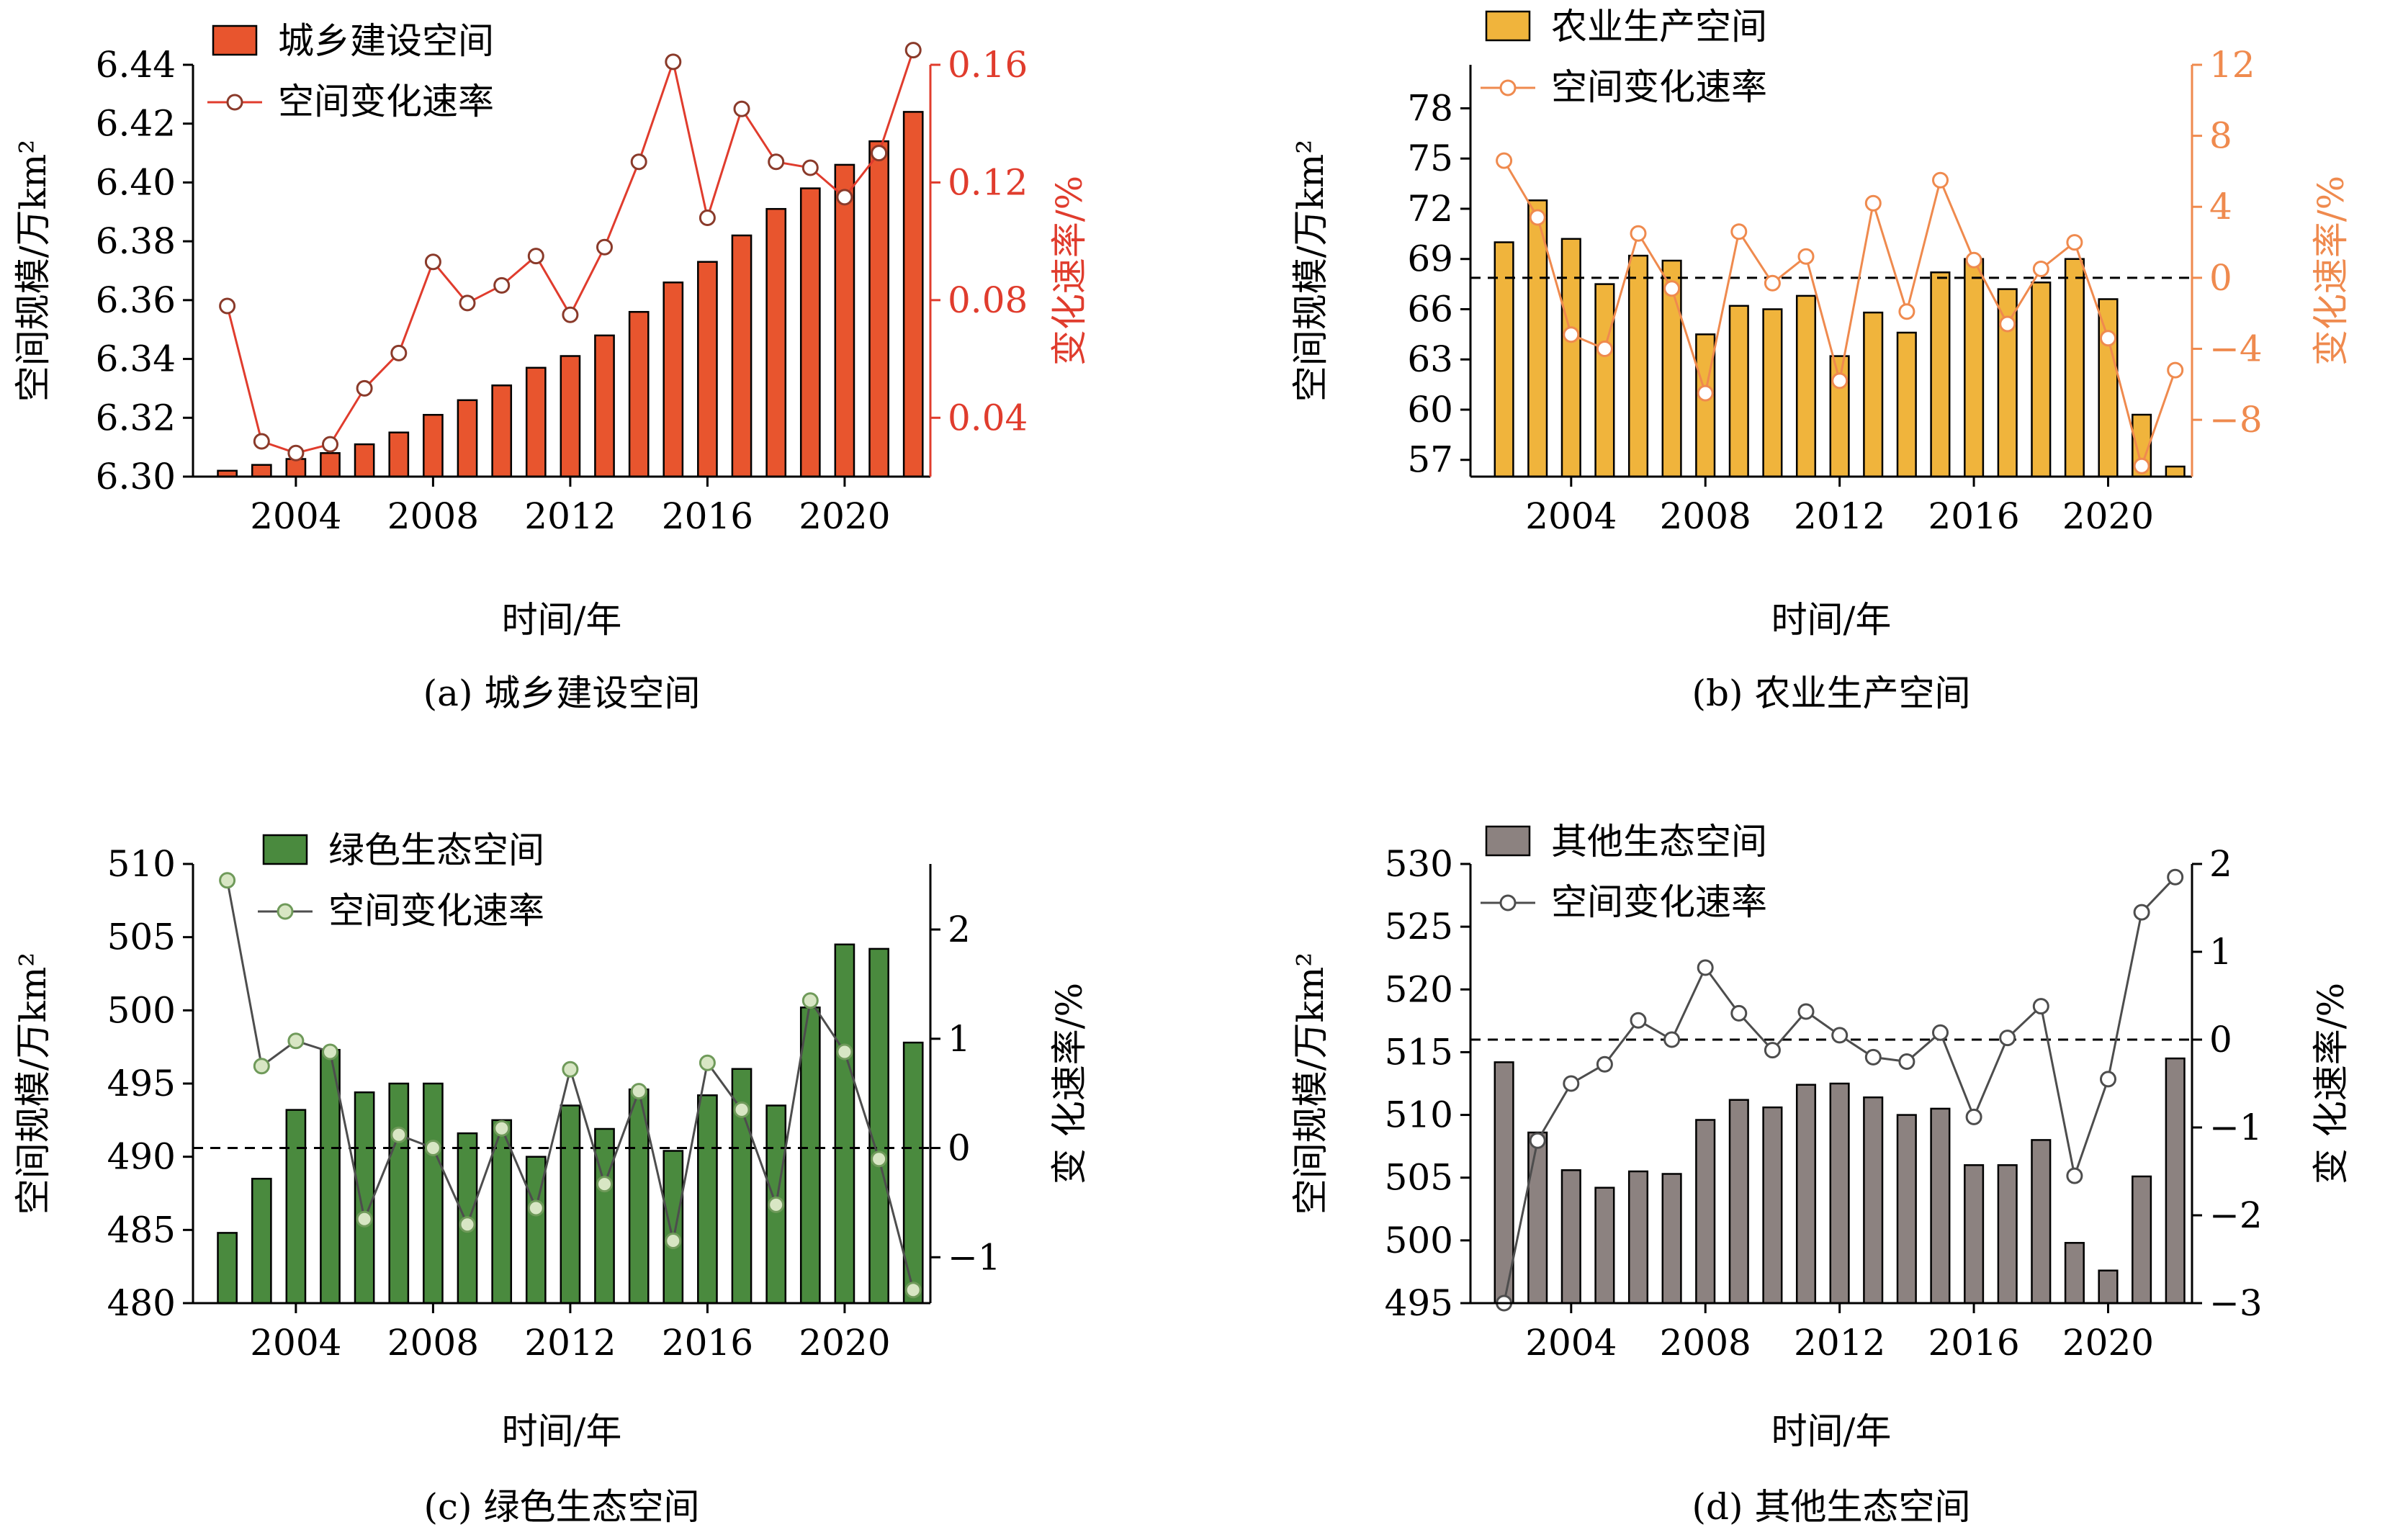  I want to click on y-tick-label: 6.40, so click(136, 182).